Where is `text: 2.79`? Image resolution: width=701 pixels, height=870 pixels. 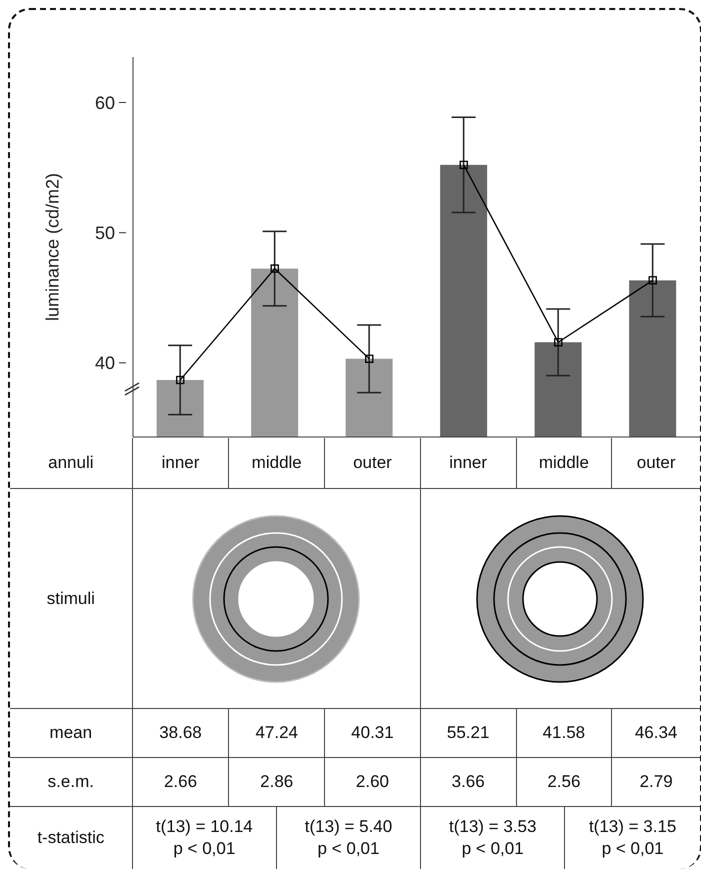 text: 2.79 is located at coordinates (656, 782).